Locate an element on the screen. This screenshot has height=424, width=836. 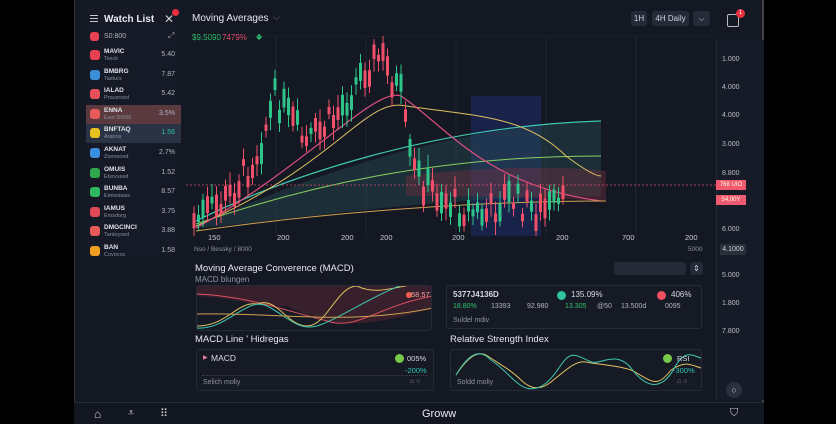
rsi-line is located at coordinates (578, 371).